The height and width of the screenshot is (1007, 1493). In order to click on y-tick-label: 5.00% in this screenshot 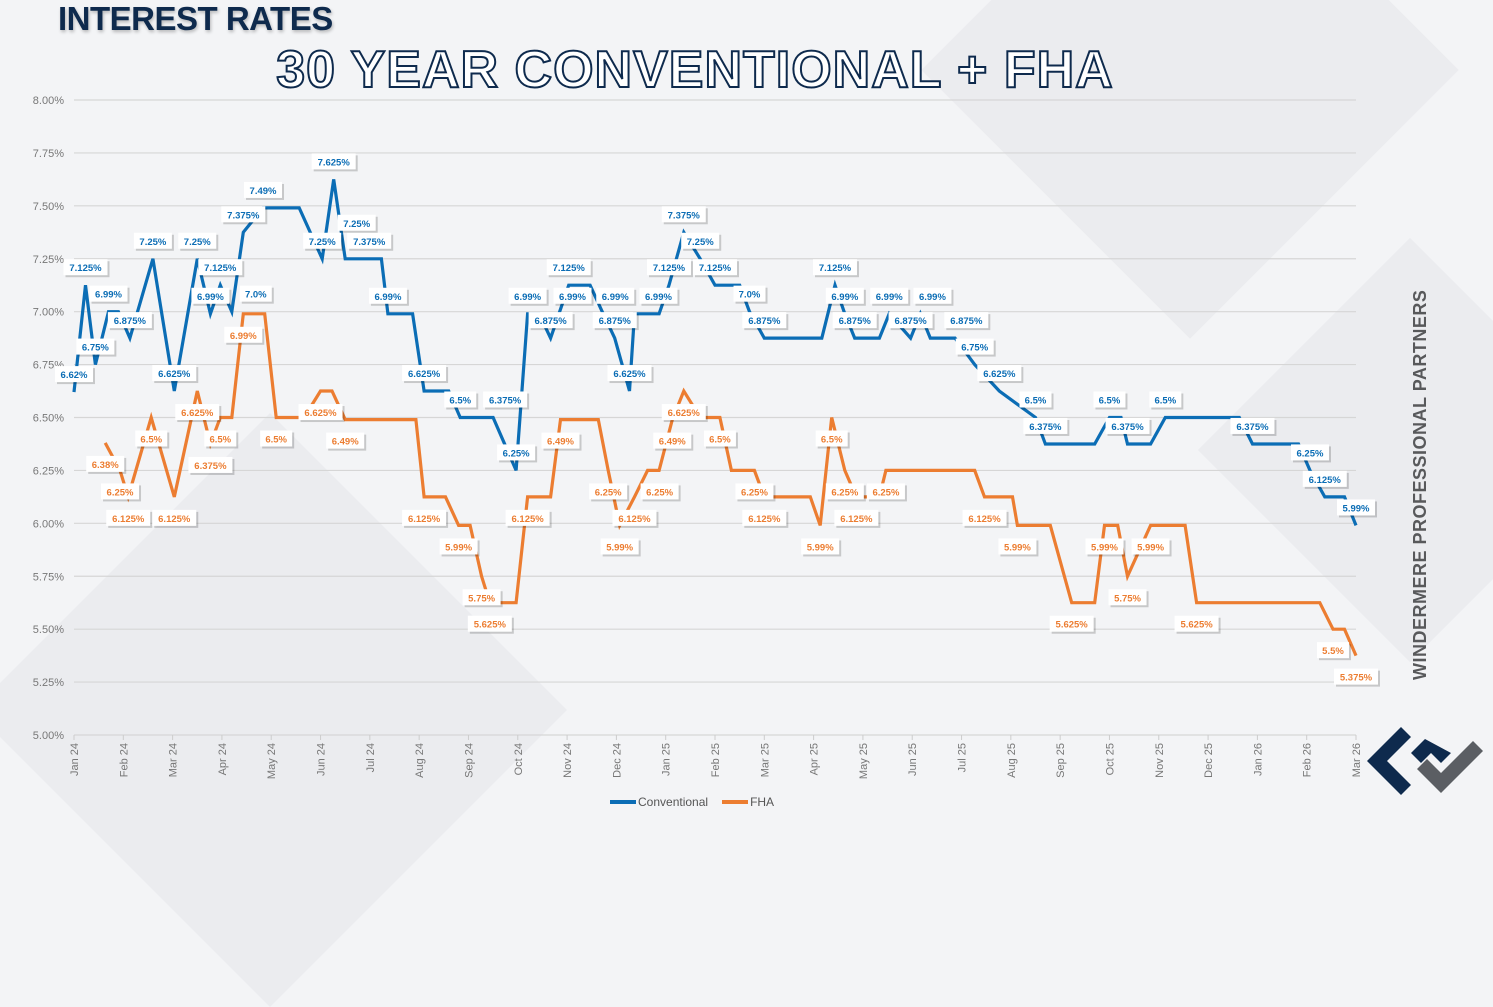, I will do `click(48, 736)`.